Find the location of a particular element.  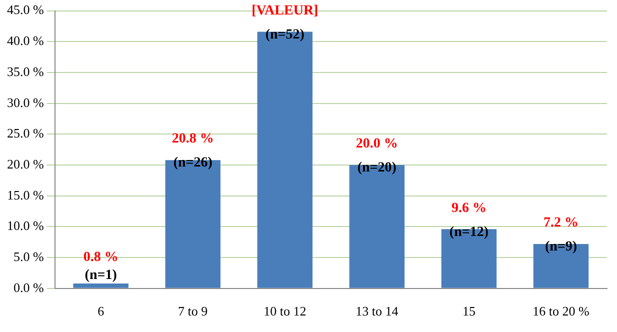

x-tick-label: 13 to 14 is located at coordinates (377, 311).